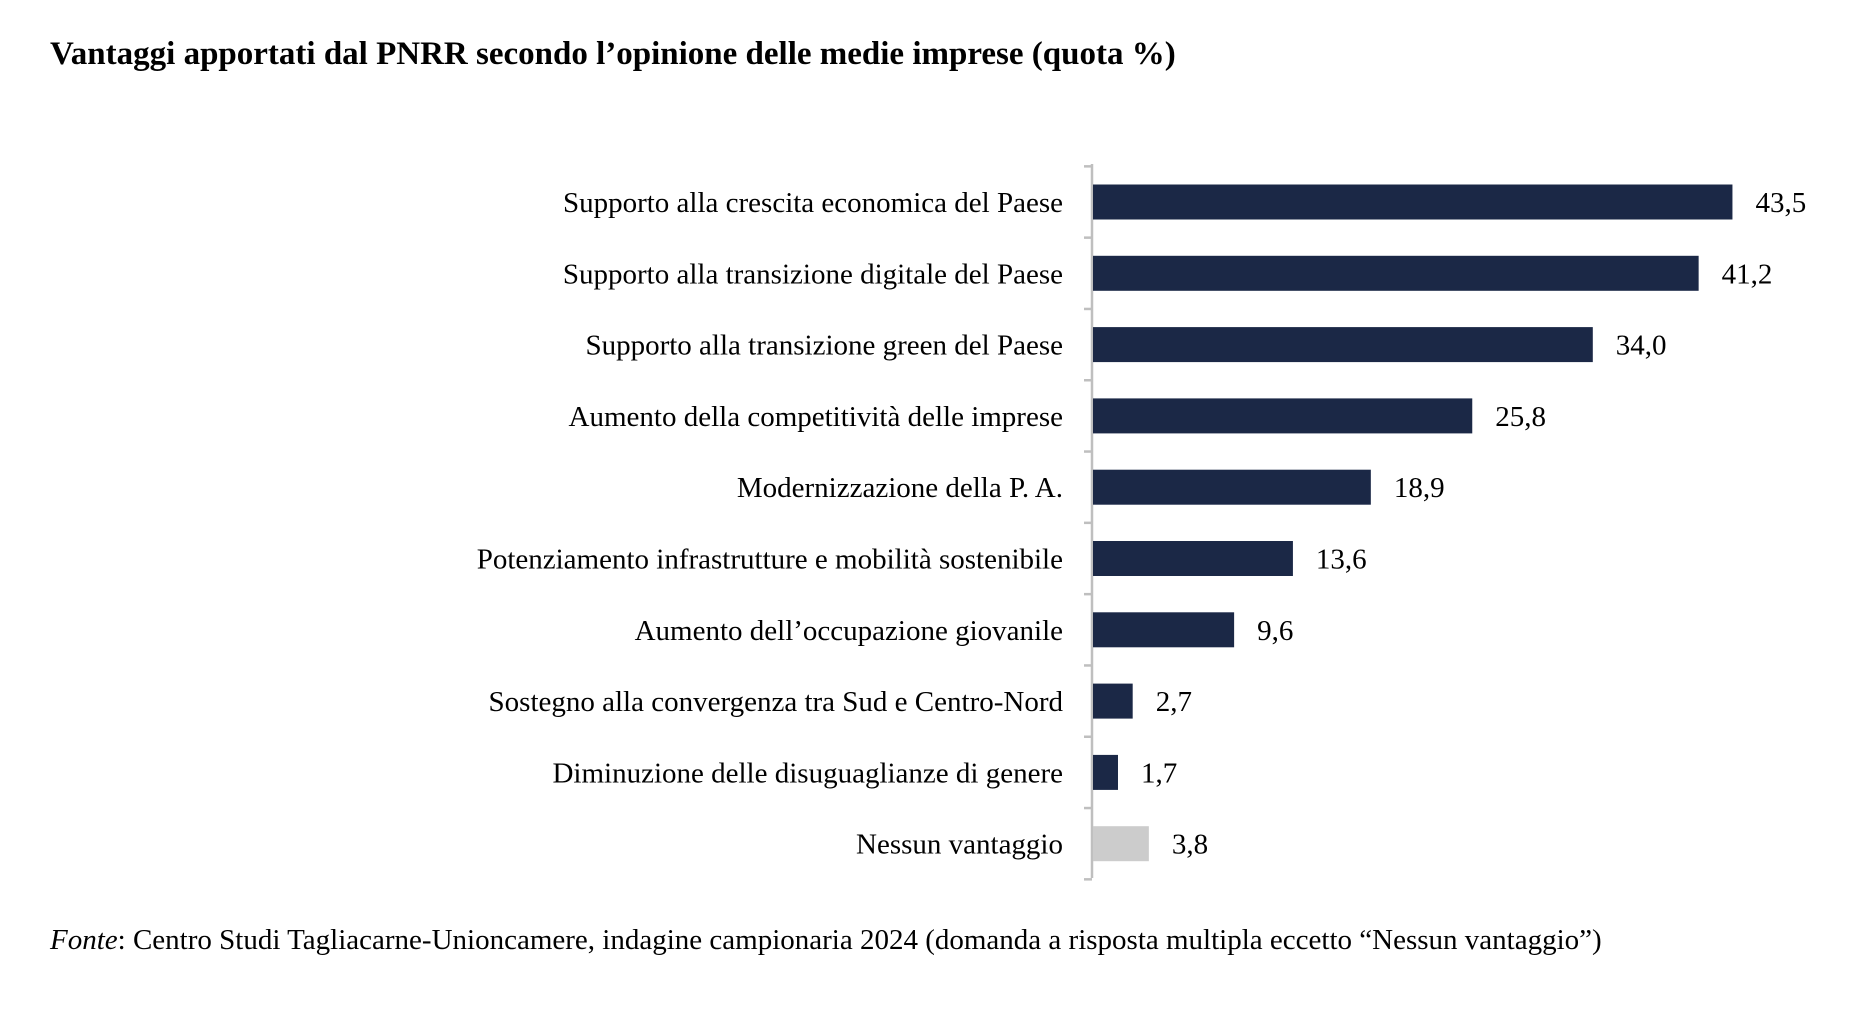 The image size is (1872, 1028). I want to click on value-label: 2,7, so click(1174, 702).